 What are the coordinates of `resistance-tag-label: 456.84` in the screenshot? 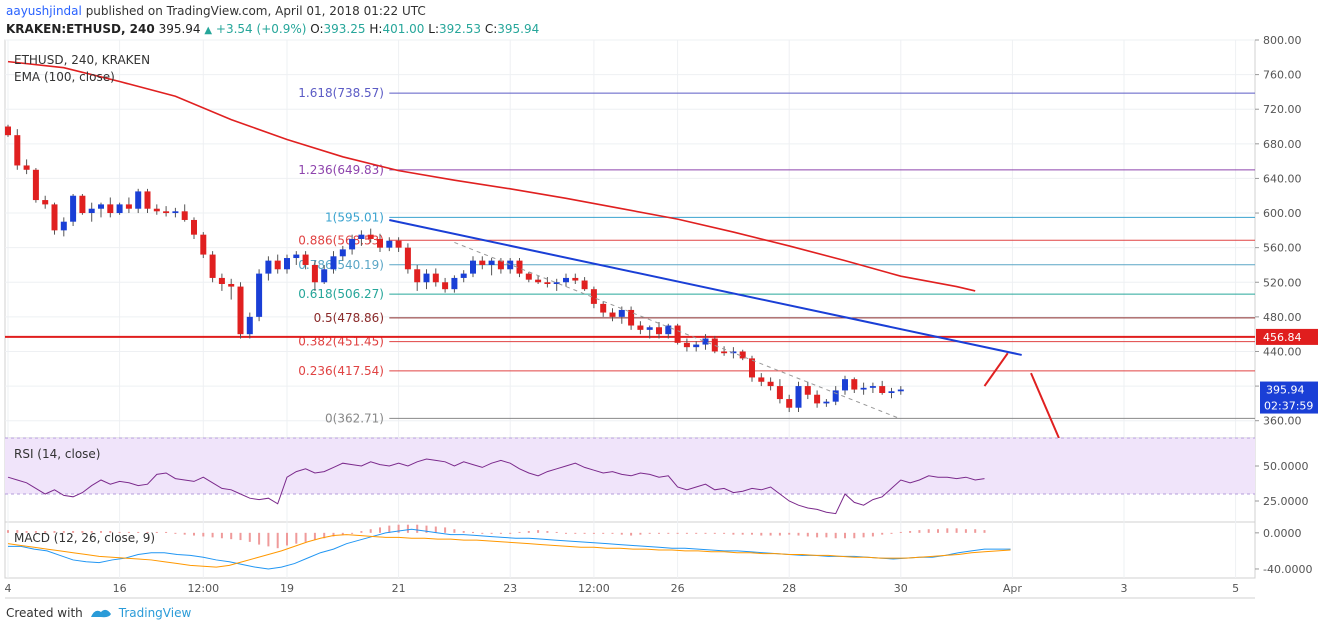 It's located at (1282, 337).